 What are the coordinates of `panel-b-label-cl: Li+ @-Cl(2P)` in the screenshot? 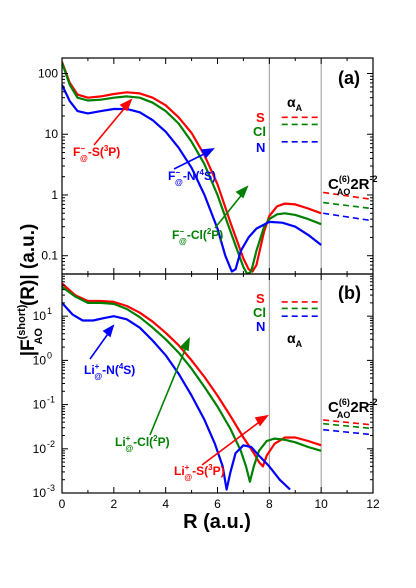 It's located at (142, 443).